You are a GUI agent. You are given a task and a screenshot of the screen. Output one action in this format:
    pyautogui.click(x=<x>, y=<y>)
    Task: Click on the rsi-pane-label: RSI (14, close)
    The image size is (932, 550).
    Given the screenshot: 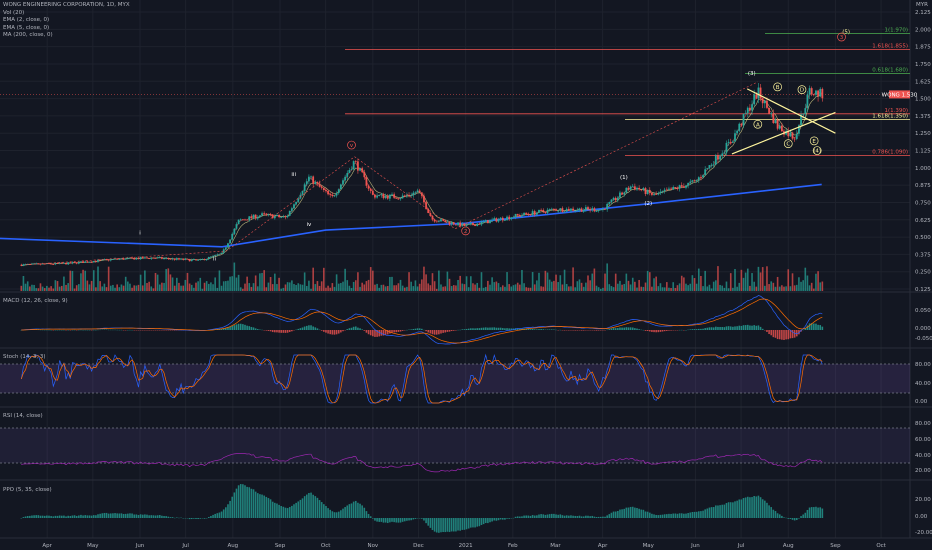 What is the action you would take?
    pyautogui.click(x=23, y=416)
    